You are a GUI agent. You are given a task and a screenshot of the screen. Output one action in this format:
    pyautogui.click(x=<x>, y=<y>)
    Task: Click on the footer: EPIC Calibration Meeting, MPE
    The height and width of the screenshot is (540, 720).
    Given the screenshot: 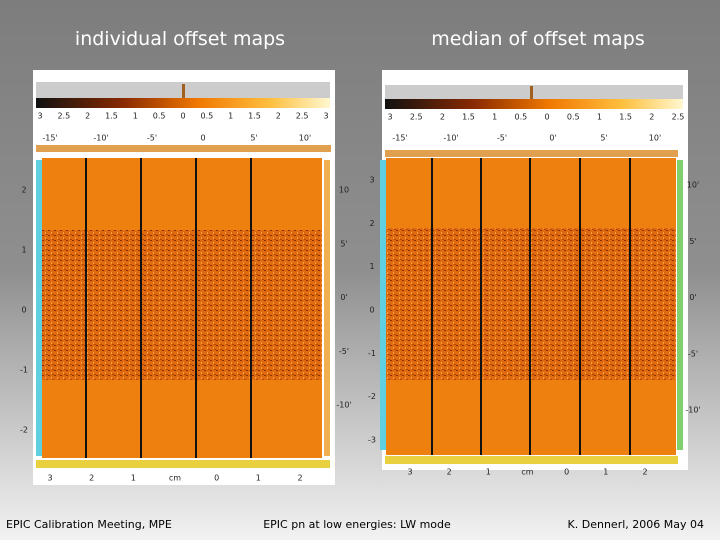 What is the action you would take?
    pyautogui.click(x=89, y=524)
    